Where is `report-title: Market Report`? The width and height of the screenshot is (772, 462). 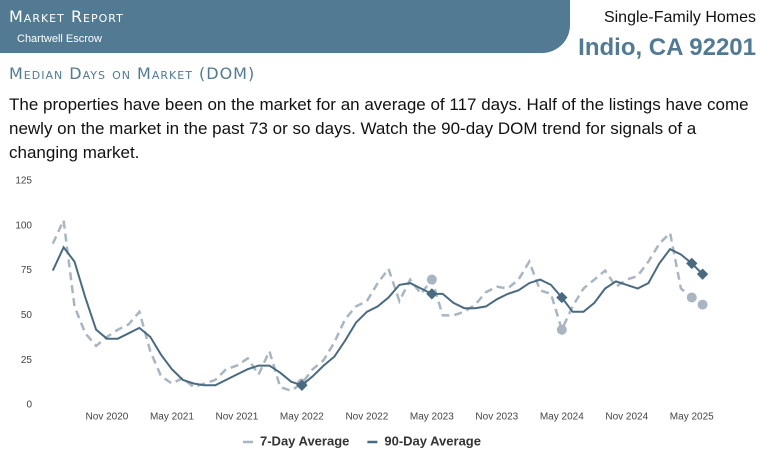 report-title: Market Report is located at coordinates (66, 16).